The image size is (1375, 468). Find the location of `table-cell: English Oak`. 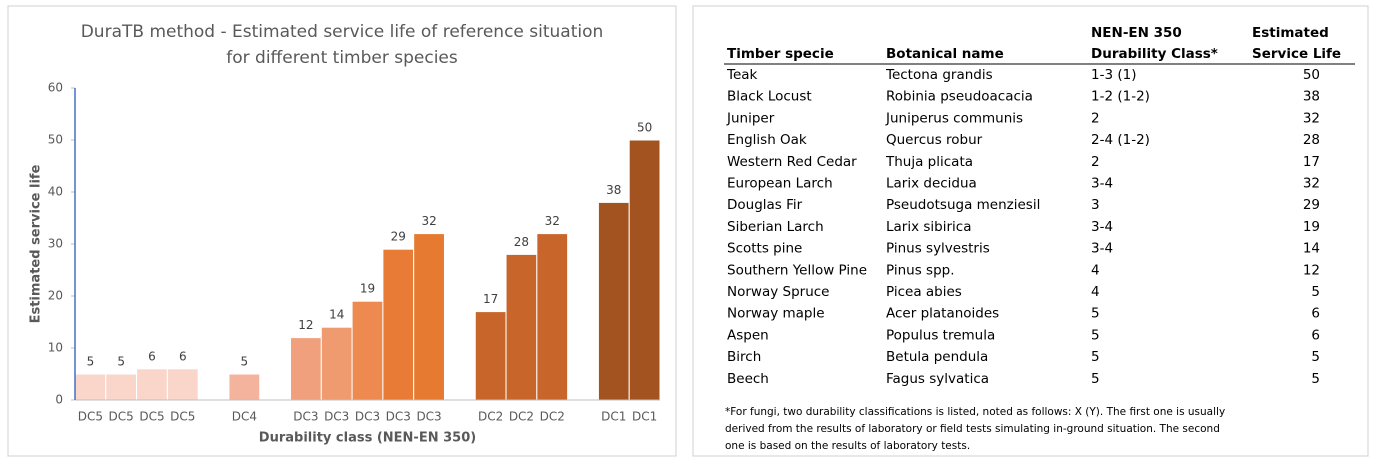

table-cell: English Oak is located at coordinates (767, 140).